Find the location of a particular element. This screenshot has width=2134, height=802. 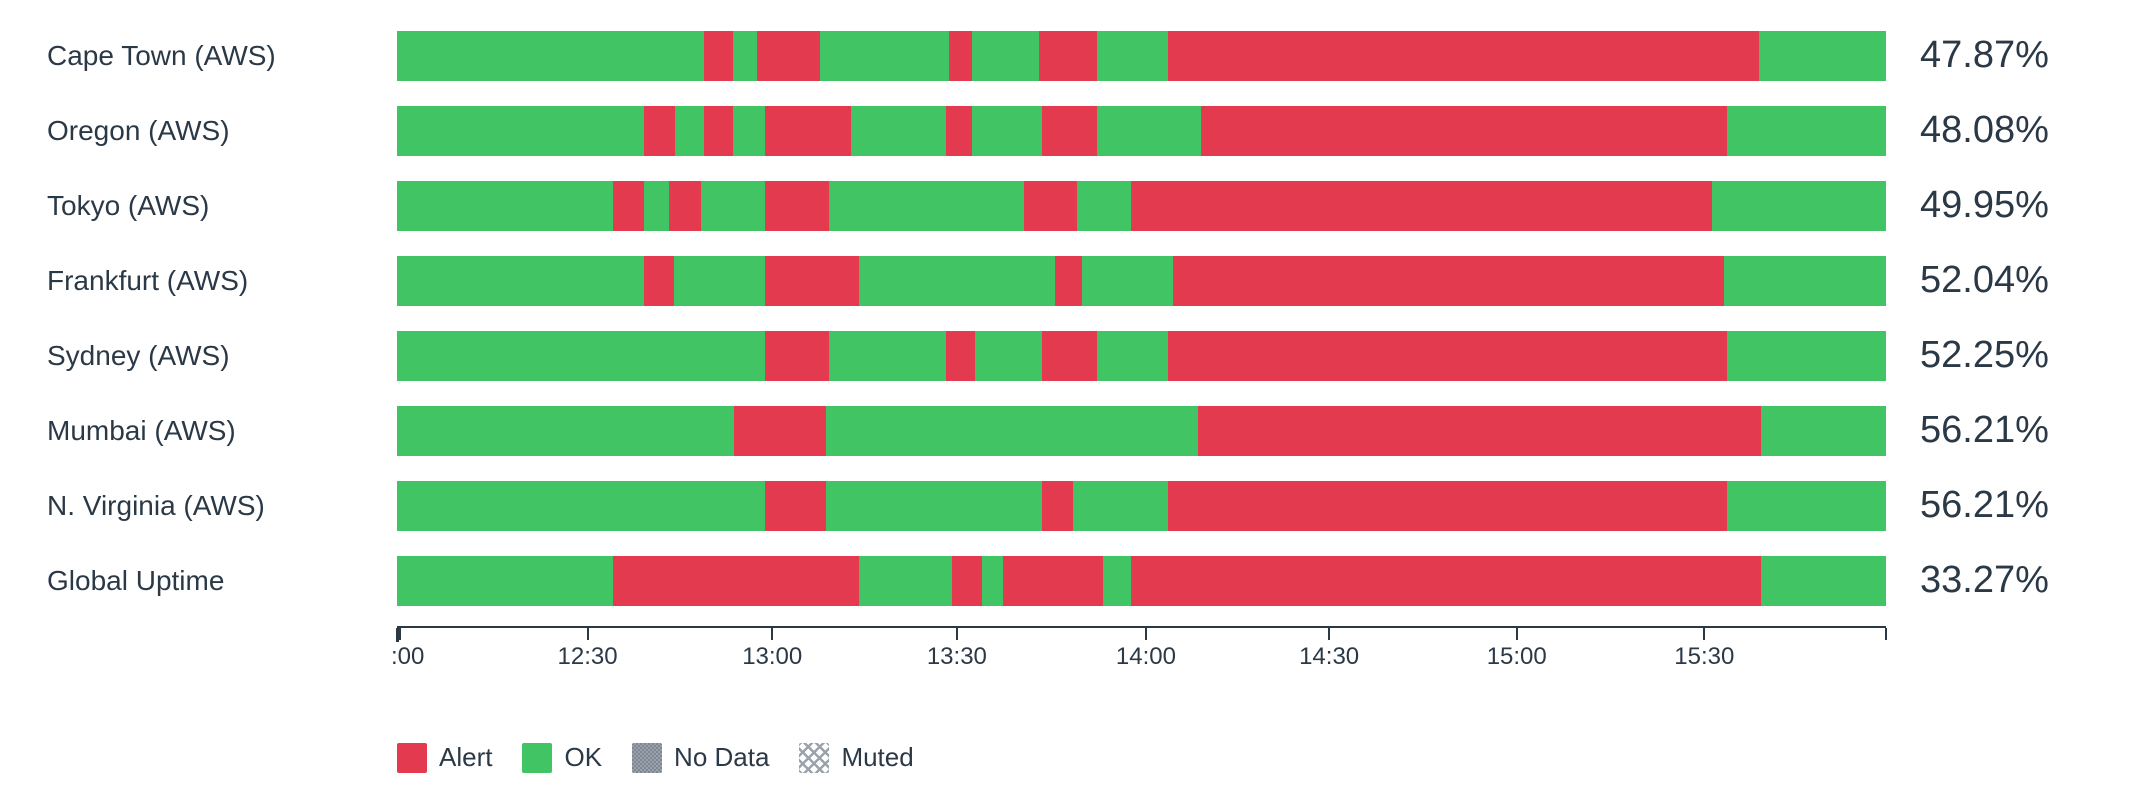

legend-item-alert: Alert is located at coordinates (444, 757).